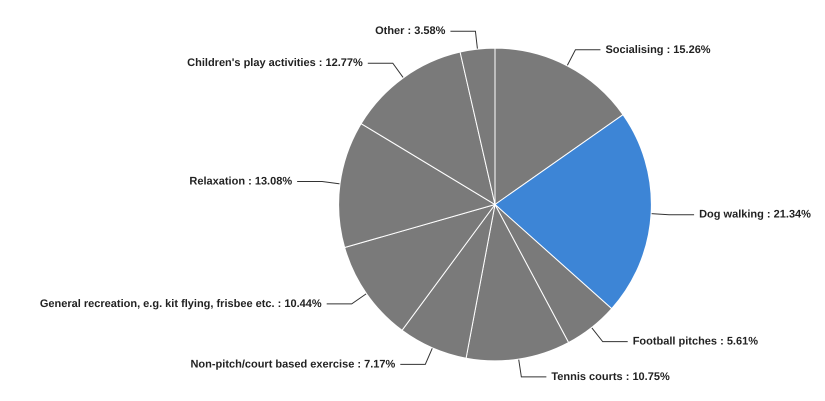 The image size is (825, 401). I want to click on slice-label: Socialising : 15.26%, so click(658, 50).